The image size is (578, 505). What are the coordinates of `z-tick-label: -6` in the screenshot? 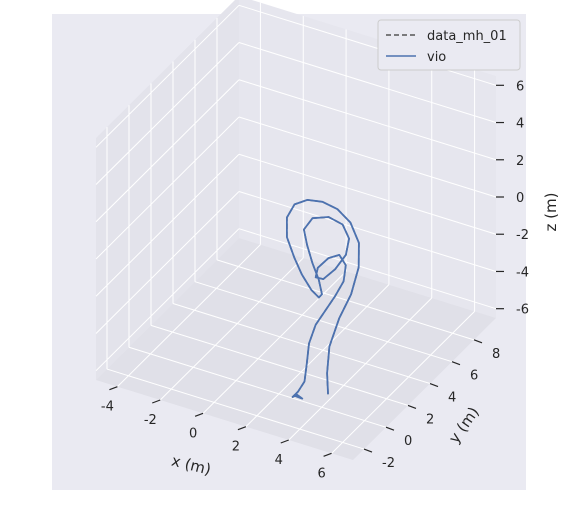 It's located at (522, 310).